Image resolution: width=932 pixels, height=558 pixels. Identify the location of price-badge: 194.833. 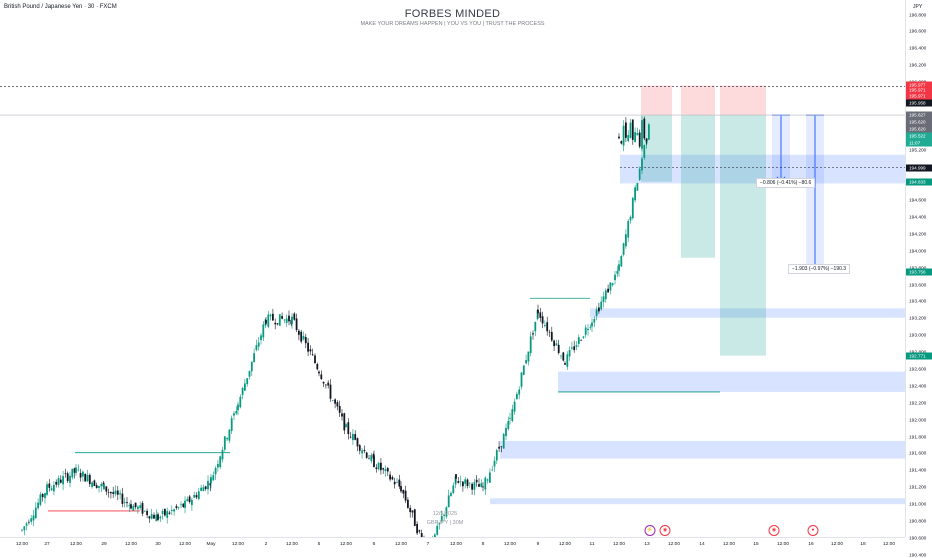
(919, 181).